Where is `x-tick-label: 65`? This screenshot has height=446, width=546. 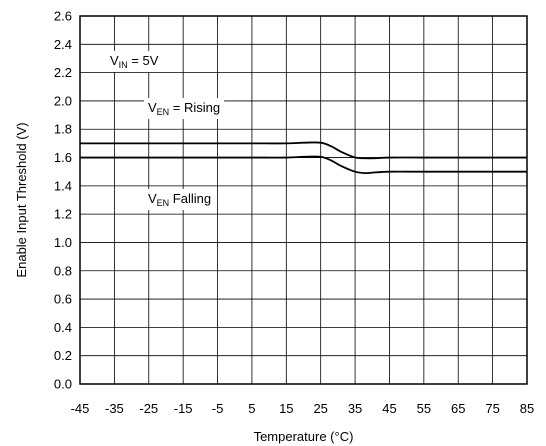 x-tick-label: 65 is located at coordinates (458, 408).